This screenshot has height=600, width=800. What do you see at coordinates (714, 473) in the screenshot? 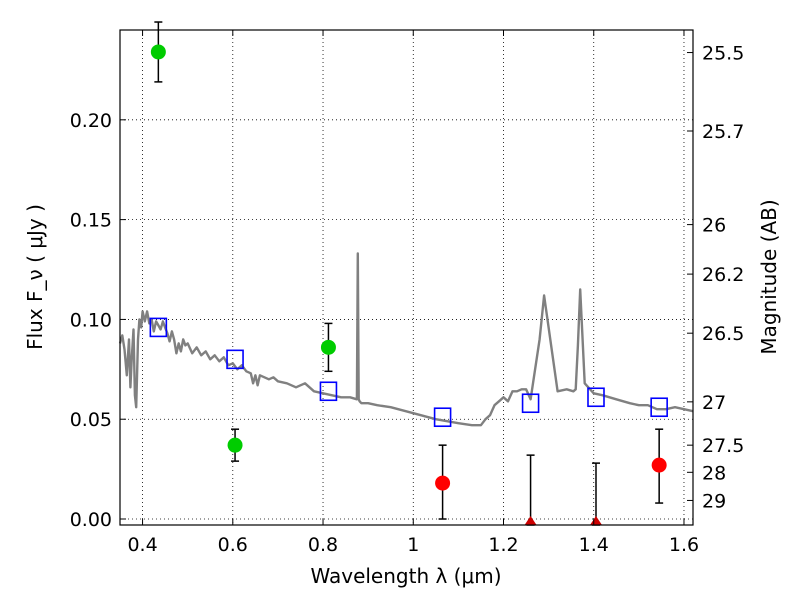
I see `right-tick-label: 28` at bounding box center [714, 473].